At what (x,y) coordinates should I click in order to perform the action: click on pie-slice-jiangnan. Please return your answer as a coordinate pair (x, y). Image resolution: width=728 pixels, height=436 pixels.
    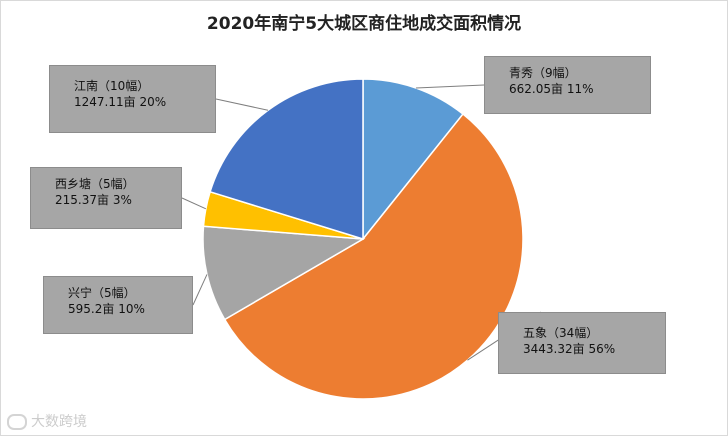
    Looking at the image, I should click on (286, 159).